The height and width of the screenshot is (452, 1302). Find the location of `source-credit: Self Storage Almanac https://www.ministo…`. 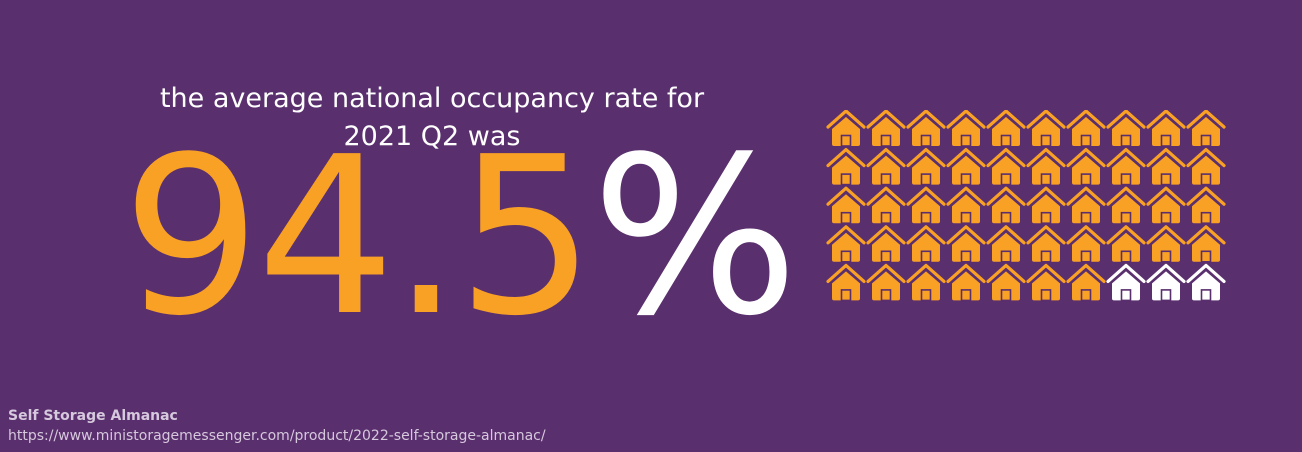

source-credit: Self Storage Almanac https://www.ministo… is located at coordinates (277, 426).